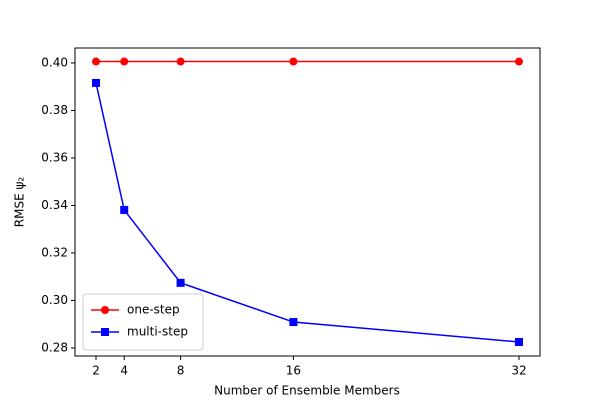 The image size is (600, 400). Describe the element at coordinates (54, 300) in the screenshot. I see `y-tick-label: 0.30` at that location.